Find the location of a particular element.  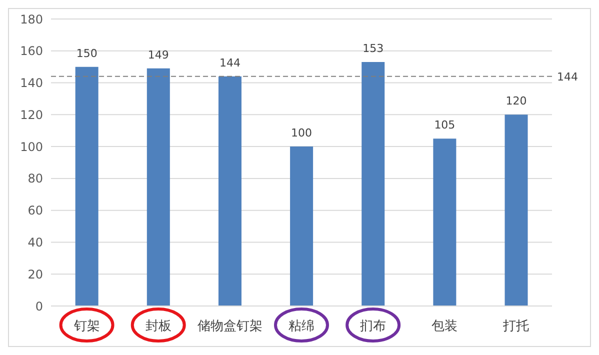

y-tick-label: 120 is located at coordinates (31, 115).